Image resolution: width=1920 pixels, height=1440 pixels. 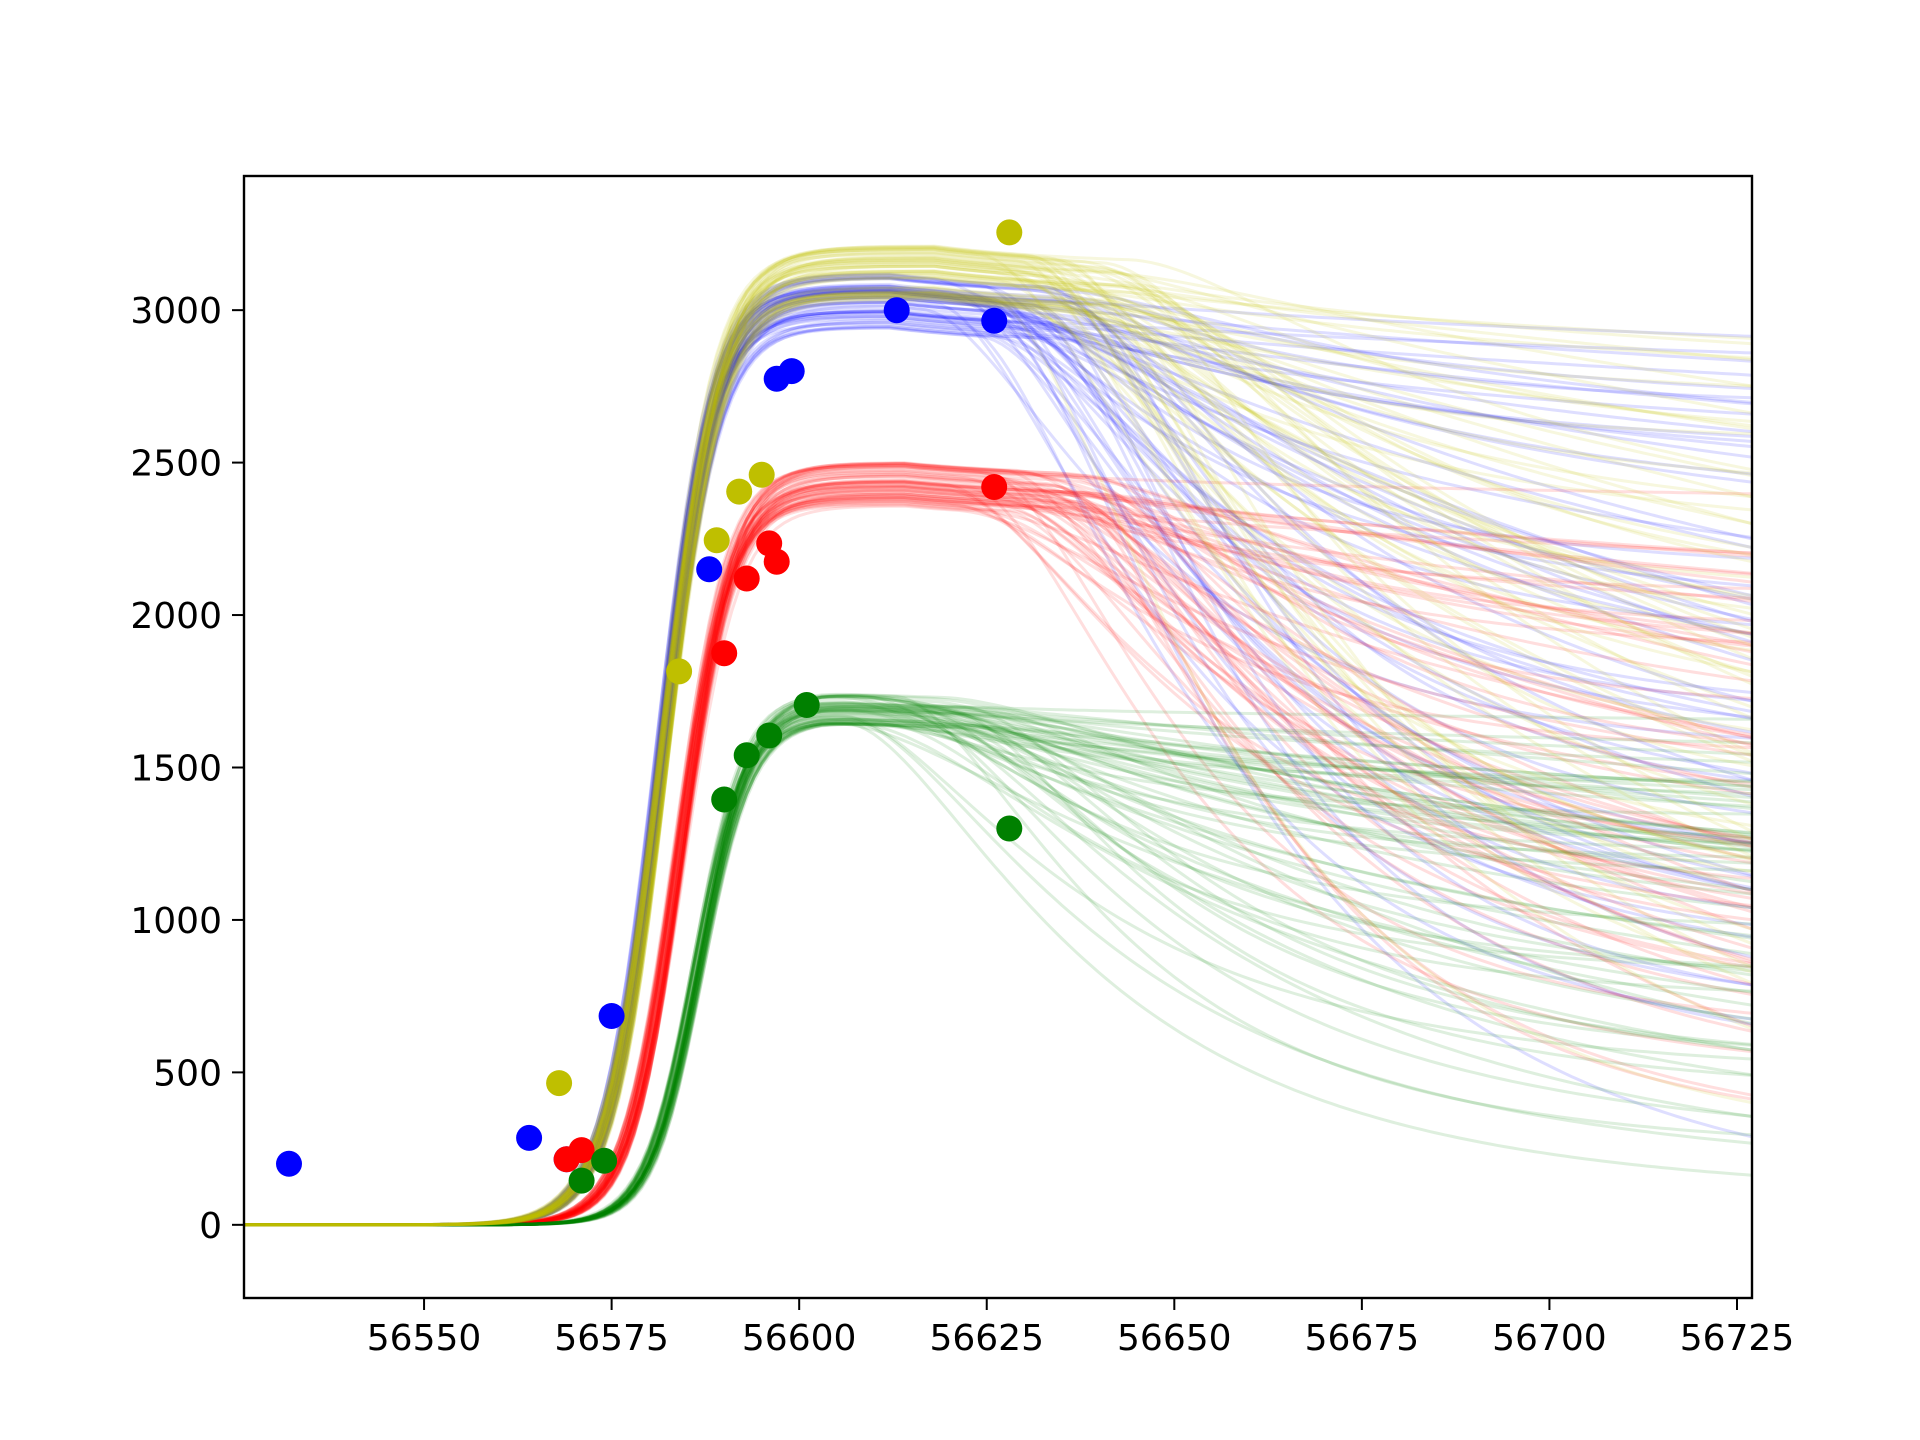 I want to click on x-tick-label: 56600, so click(x=799, y=1338).